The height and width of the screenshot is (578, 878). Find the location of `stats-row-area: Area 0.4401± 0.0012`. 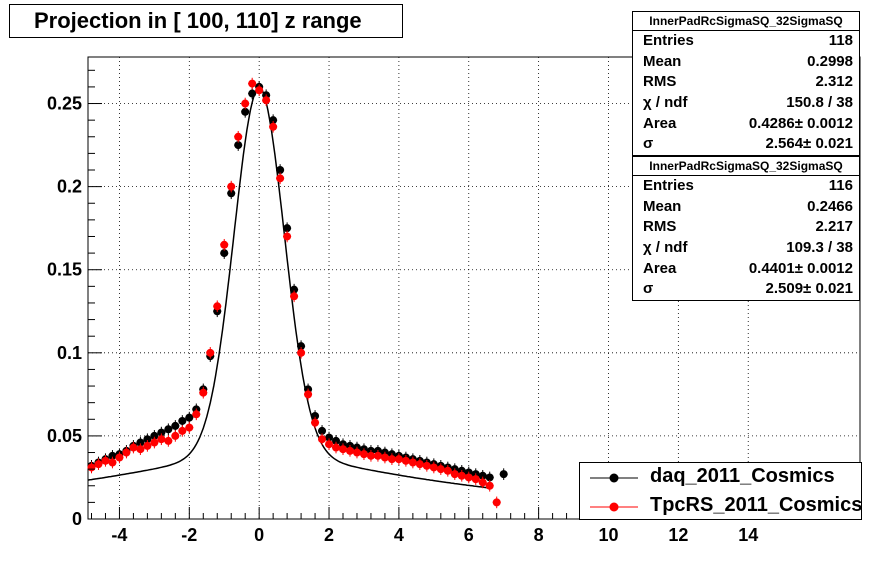

stats-row-area: Area 0.4401± 0.0012 is located at coordinates (748, 268).